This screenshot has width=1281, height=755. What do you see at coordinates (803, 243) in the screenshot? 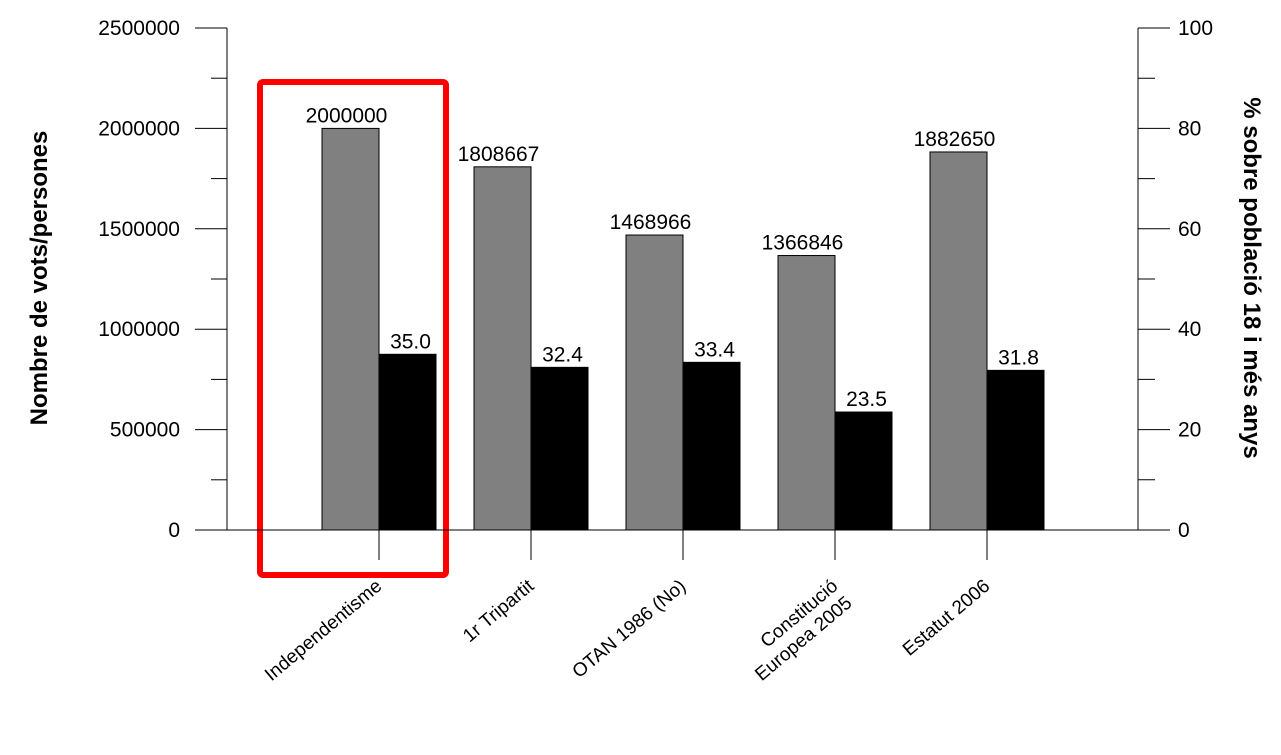
I see `data-label-votes: 1366846` at bounding box center [803, 243].